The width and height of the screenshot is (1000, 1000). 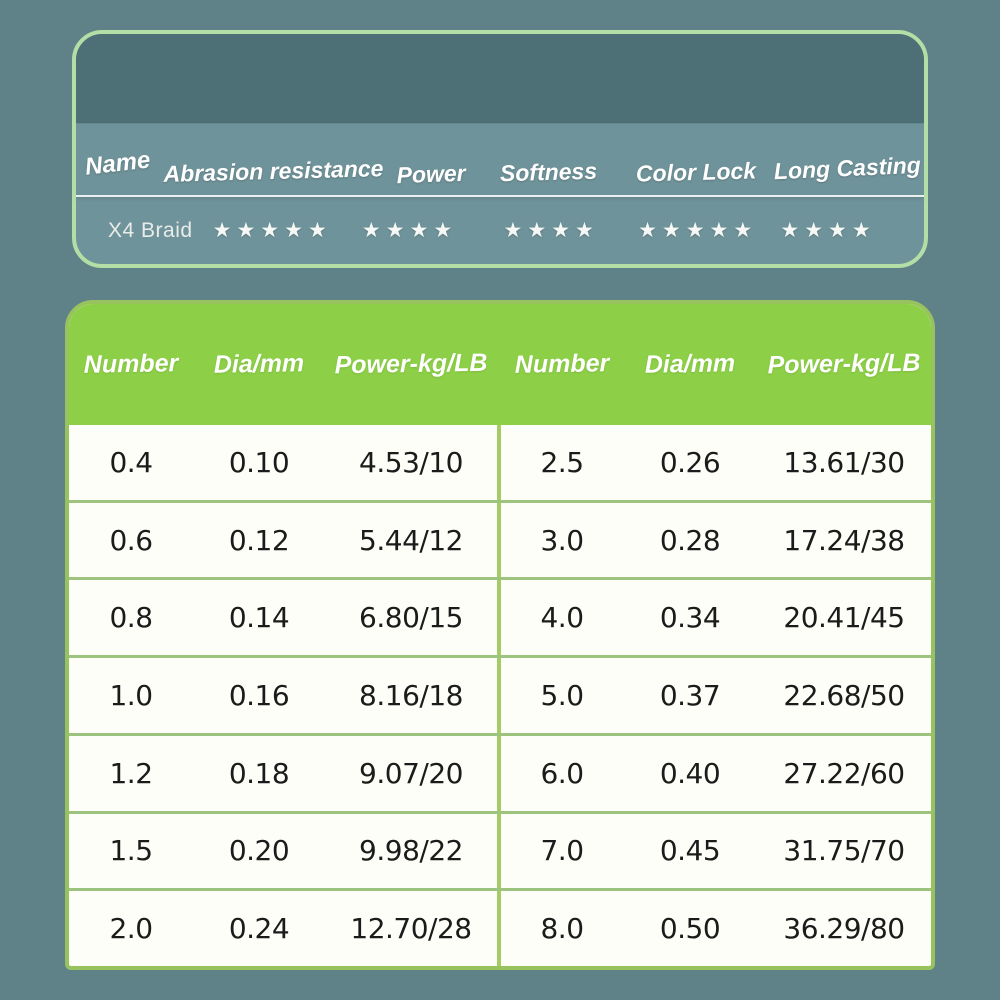 What do you see at coordinates (117, 163) in the screenshot?
I see `name-column-label: Name` at bounding box center [117, 163].